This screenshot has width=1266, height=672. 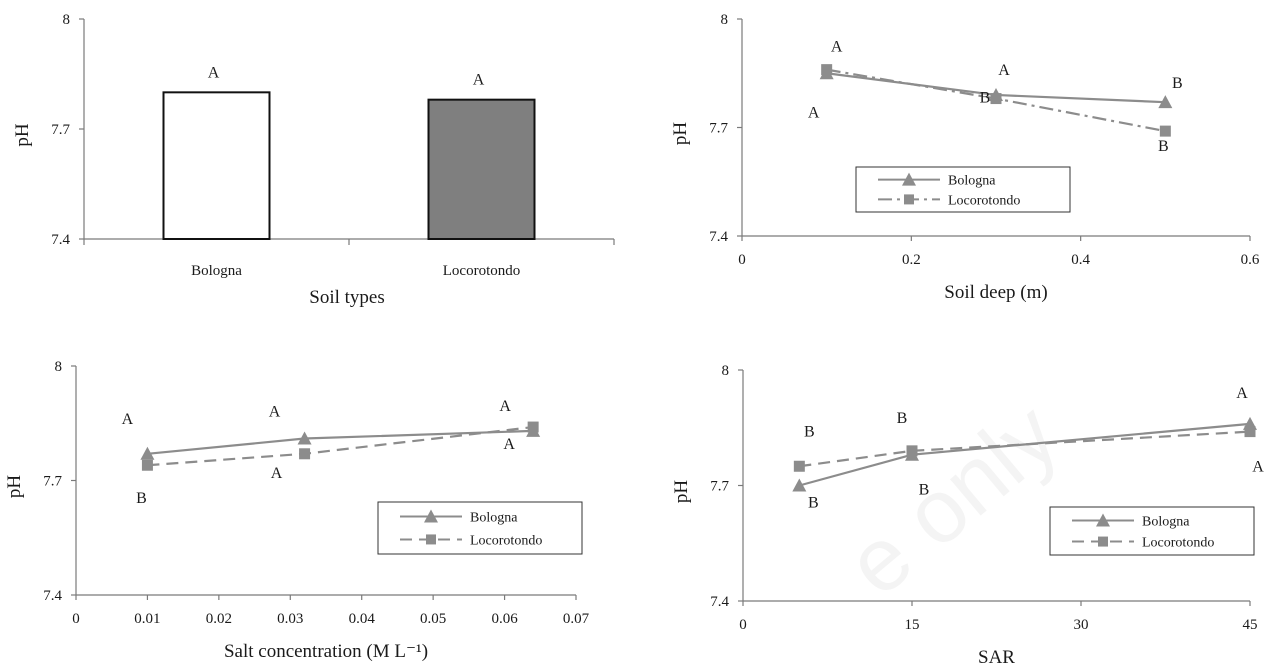 What do you see at coordinates (912, 625) in the screenshot?
I see `x-tick-label: 15` at bounding box center [912, 625].